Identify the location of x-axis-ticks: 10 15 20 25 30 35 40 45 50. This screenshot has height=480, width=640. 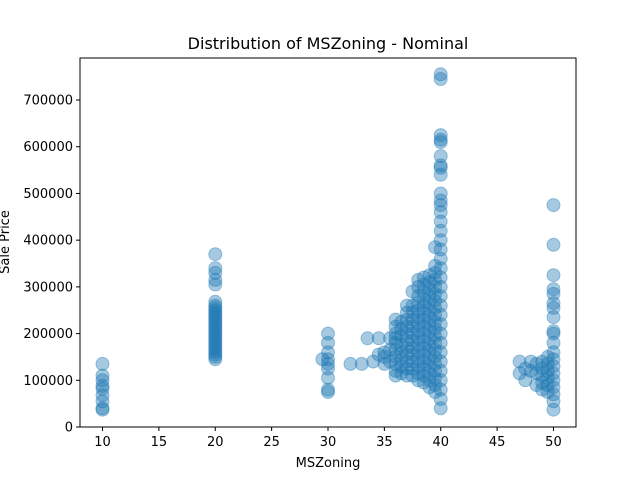
(328, 438).